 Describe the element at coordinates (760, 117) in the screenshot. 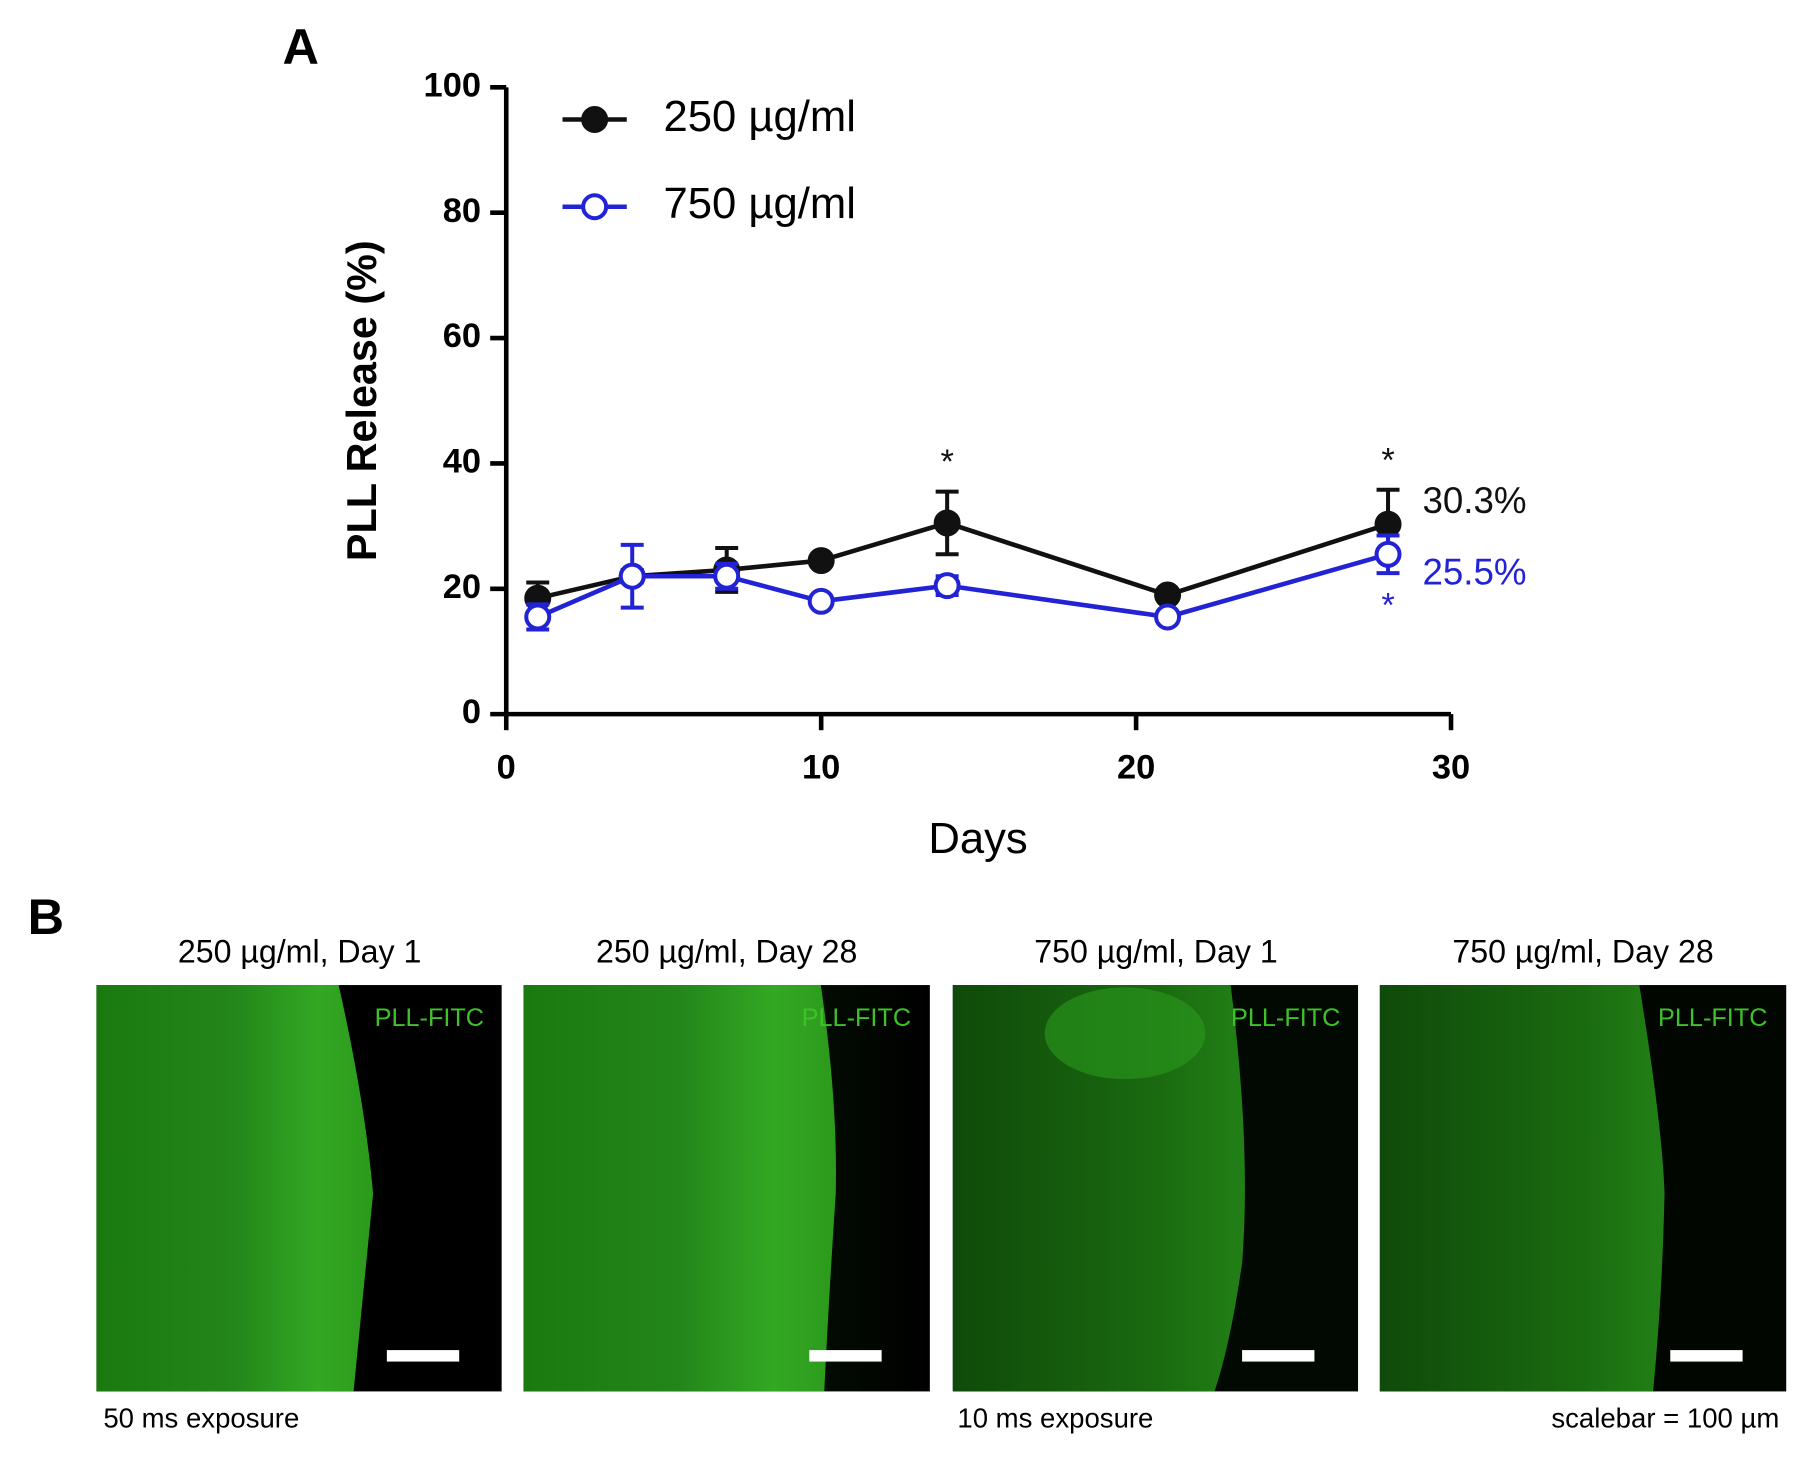

I see `legend-label: 250 µg/ml` at that location.